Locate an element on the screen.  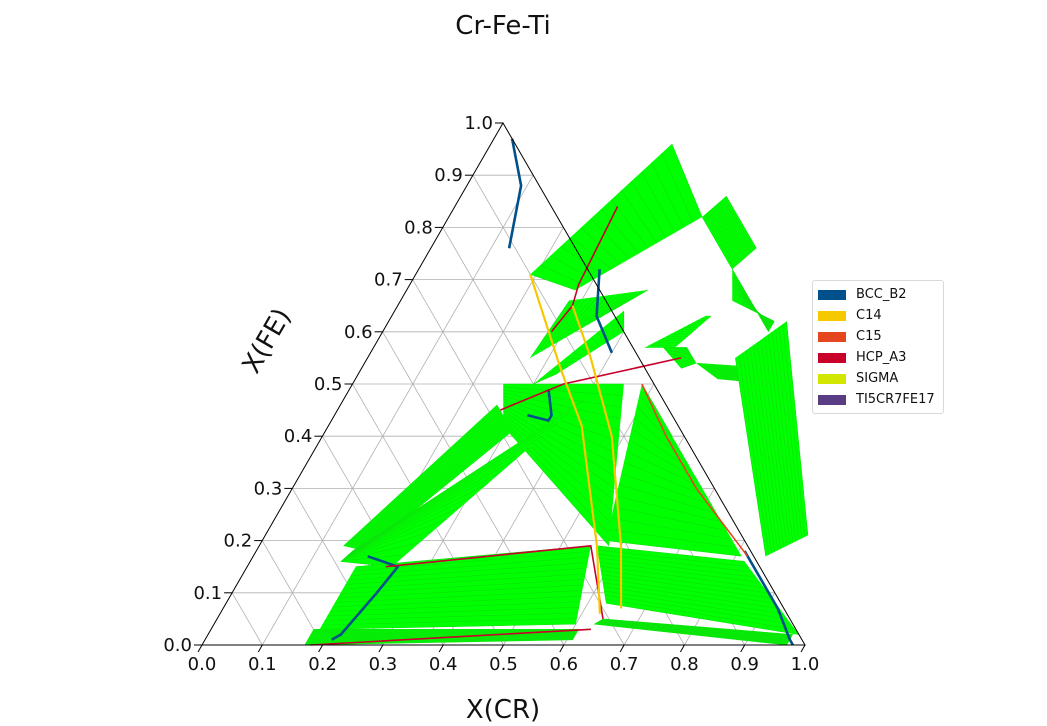
phase-boundary-bcc-b2 is located at coordinates (540, 405).